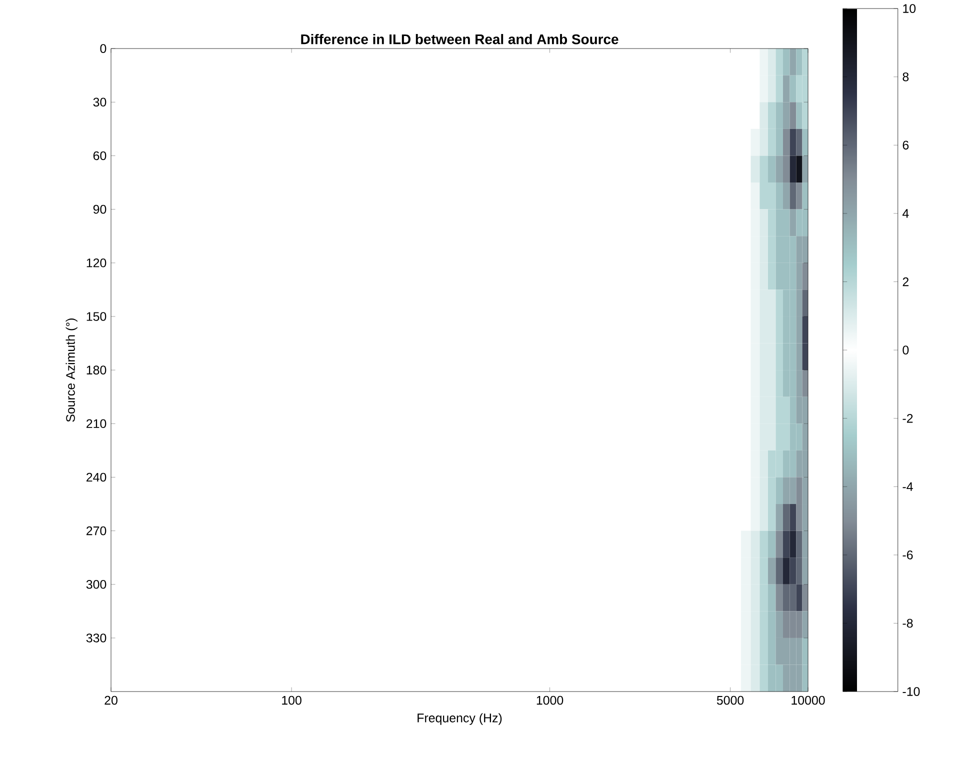  What do you see at coordinates (96, 370) in the screenshot?
I see `y-tick-label: 180` at bounding box center [96, 370].